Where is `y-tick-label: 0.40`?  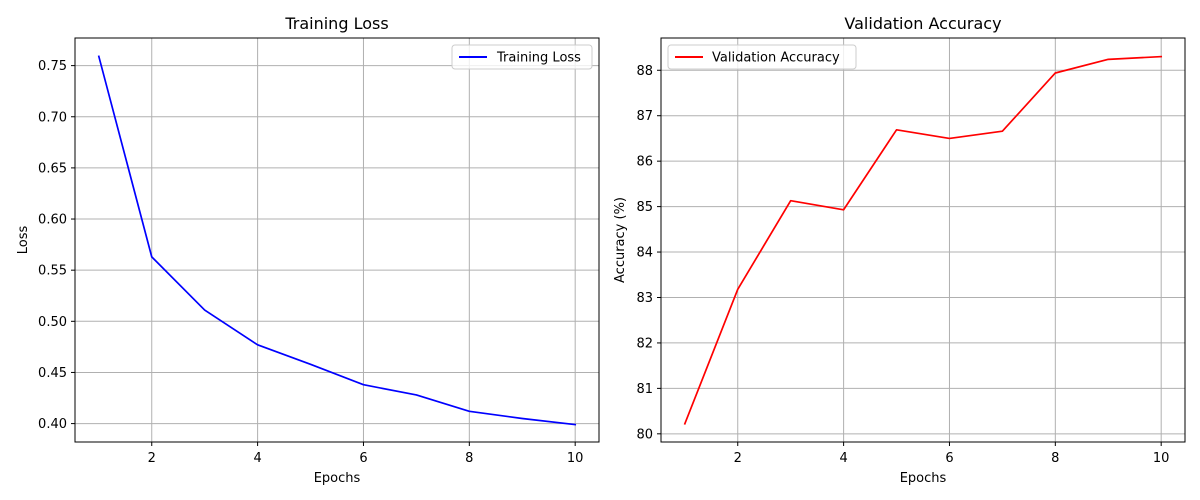
y-tick-label: 0.40 is located at coordinates (52, 424).